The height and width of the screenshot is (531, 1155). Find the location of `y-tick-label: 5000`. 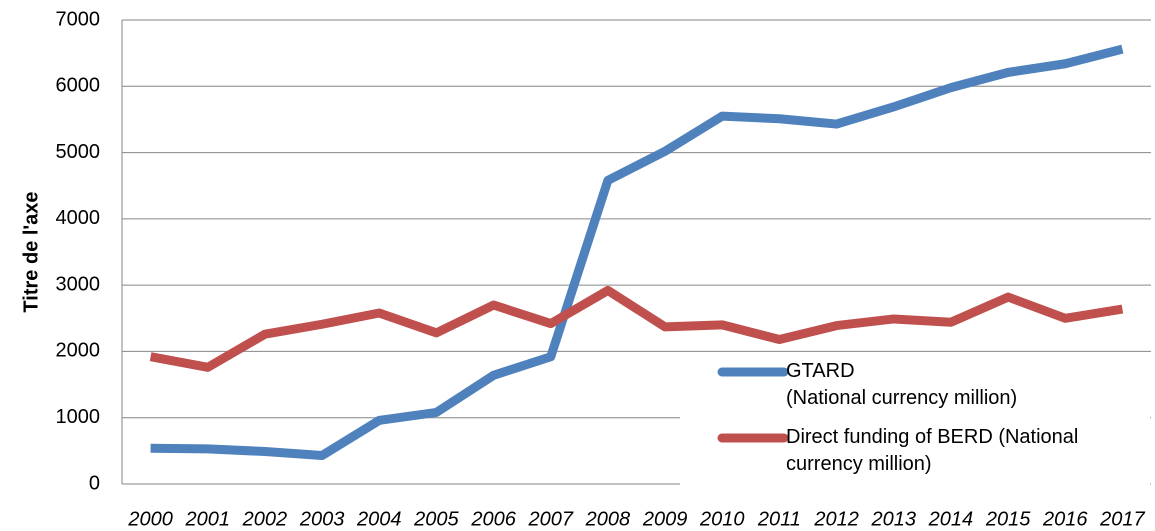

y-tick-label: 5000 is located at coordinates (78, 152).